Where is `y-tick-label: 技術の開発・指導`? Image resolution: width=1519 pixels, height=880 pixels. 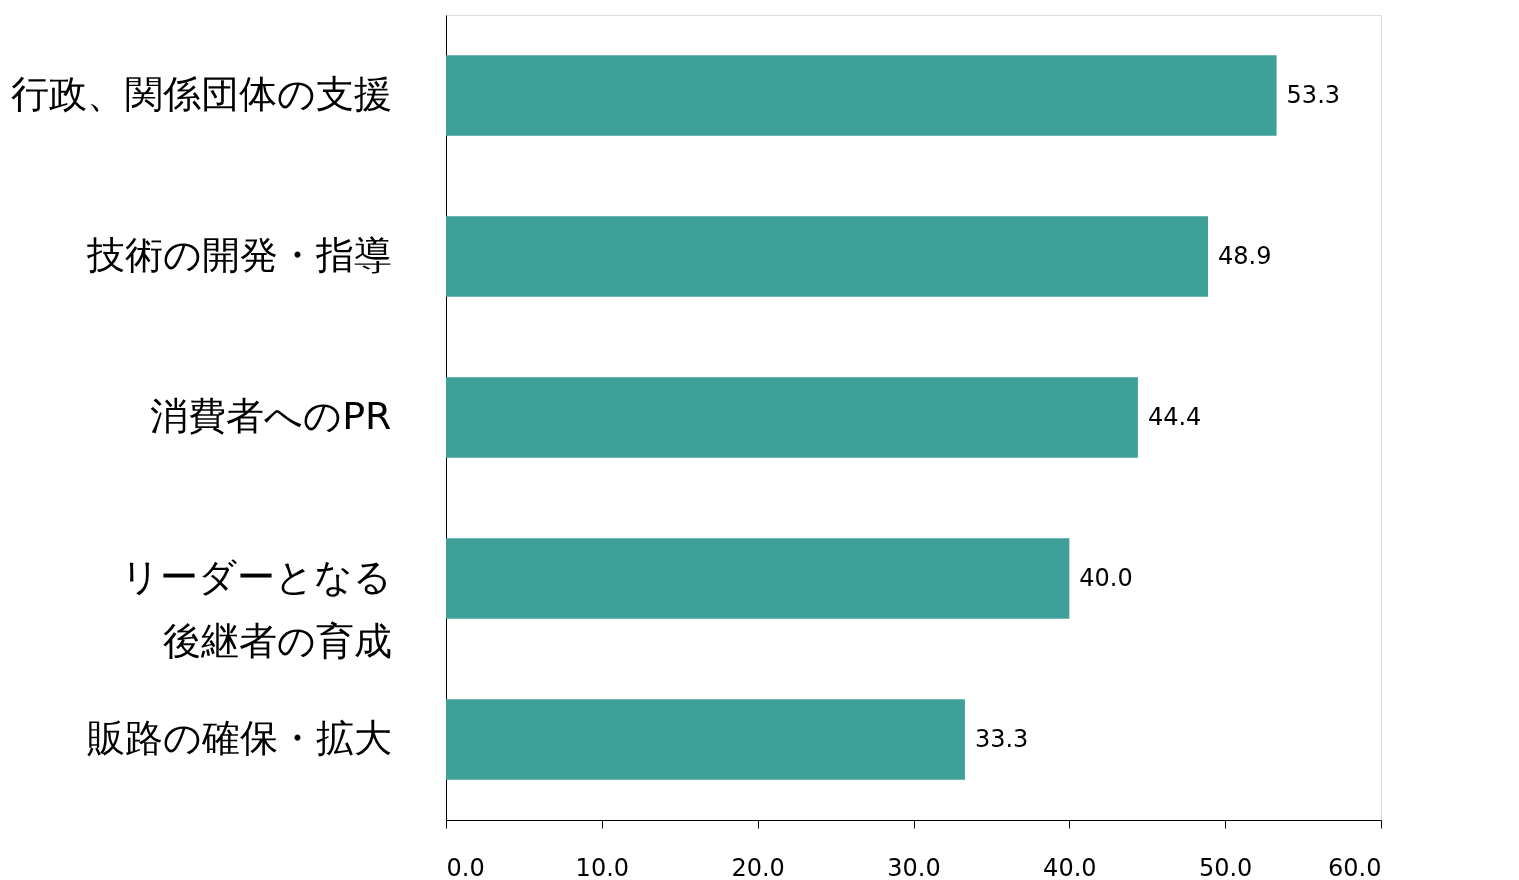
y-tick-label: 技術の開発・指導 is located at coordinates (238, 254).